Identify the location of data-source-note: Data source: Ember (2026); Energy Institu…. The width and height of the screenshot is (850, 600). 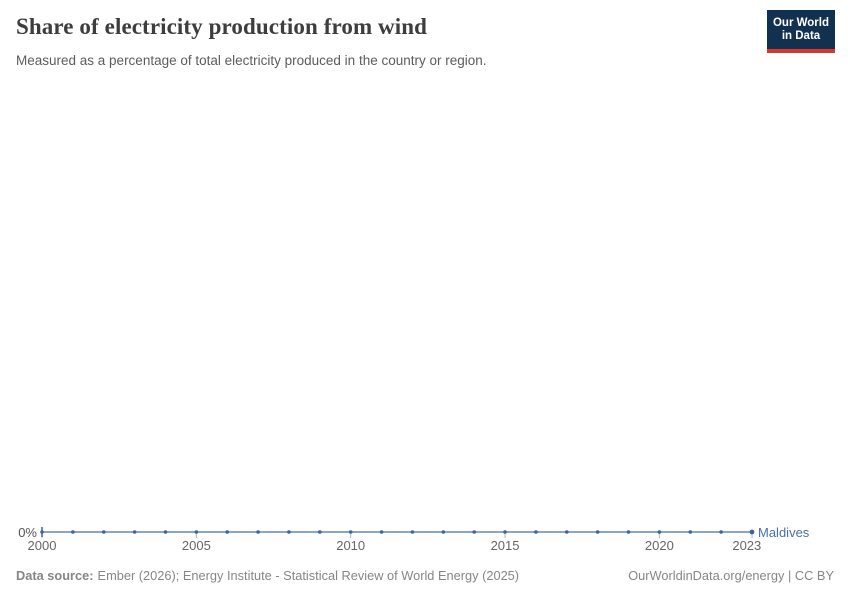
(267, 575).